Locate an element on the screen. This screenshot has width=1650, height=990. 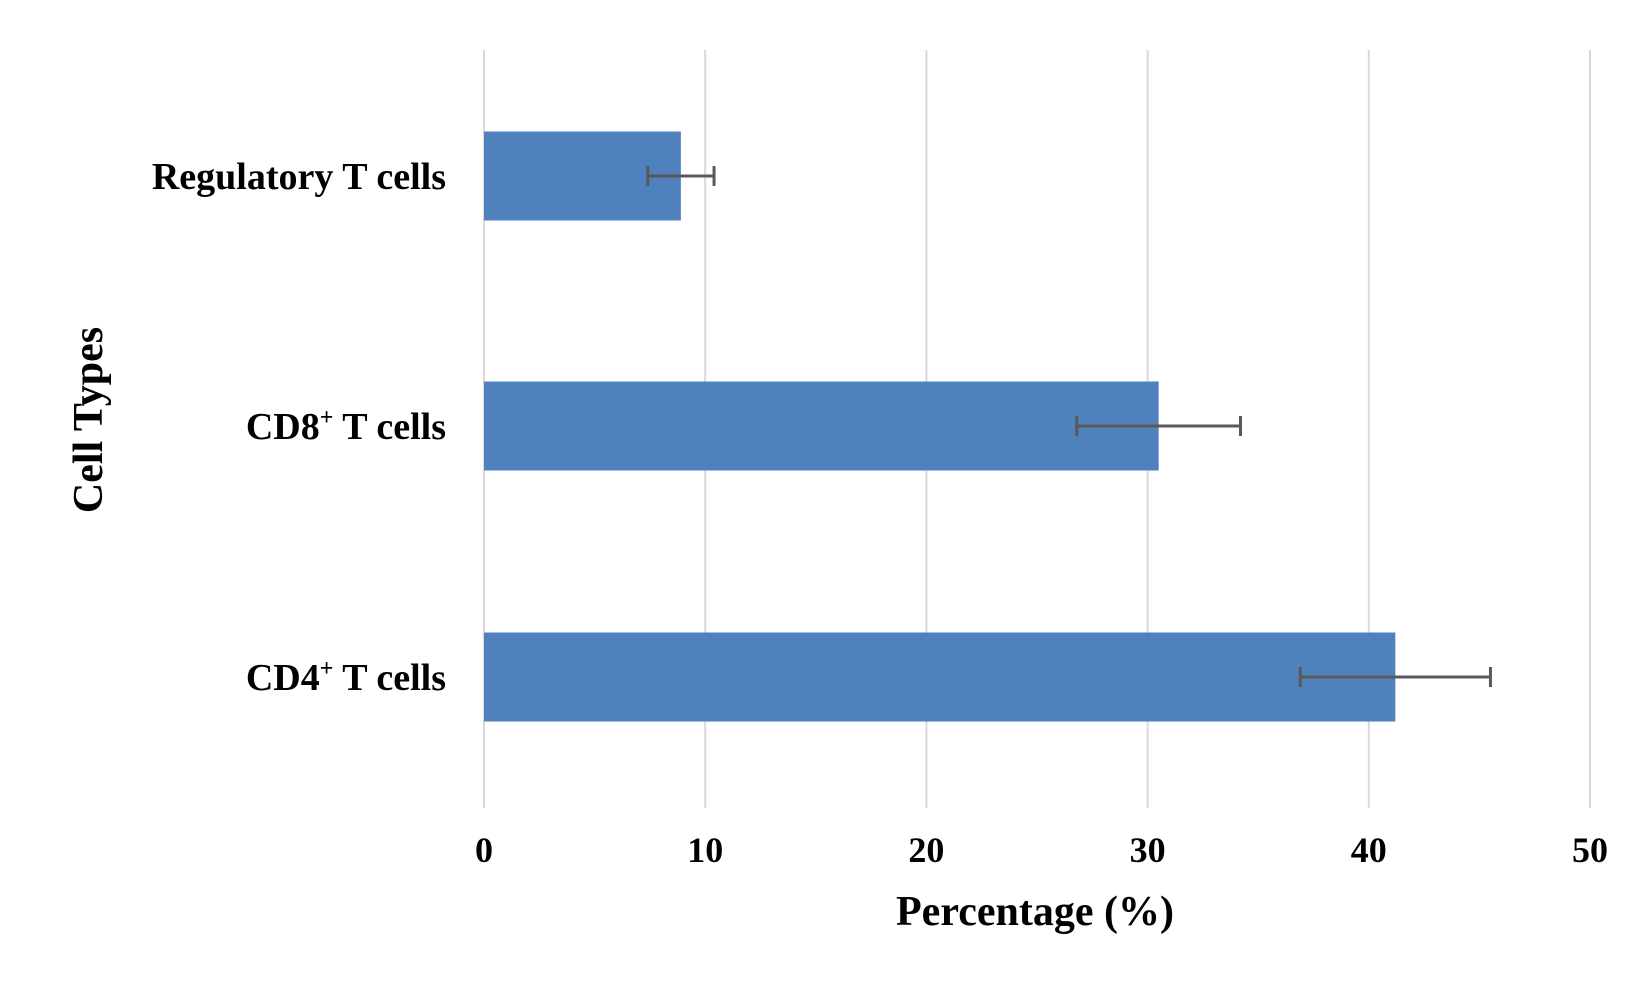
y-category-label: CD4+ T cells is located at coordinates (346, 677).